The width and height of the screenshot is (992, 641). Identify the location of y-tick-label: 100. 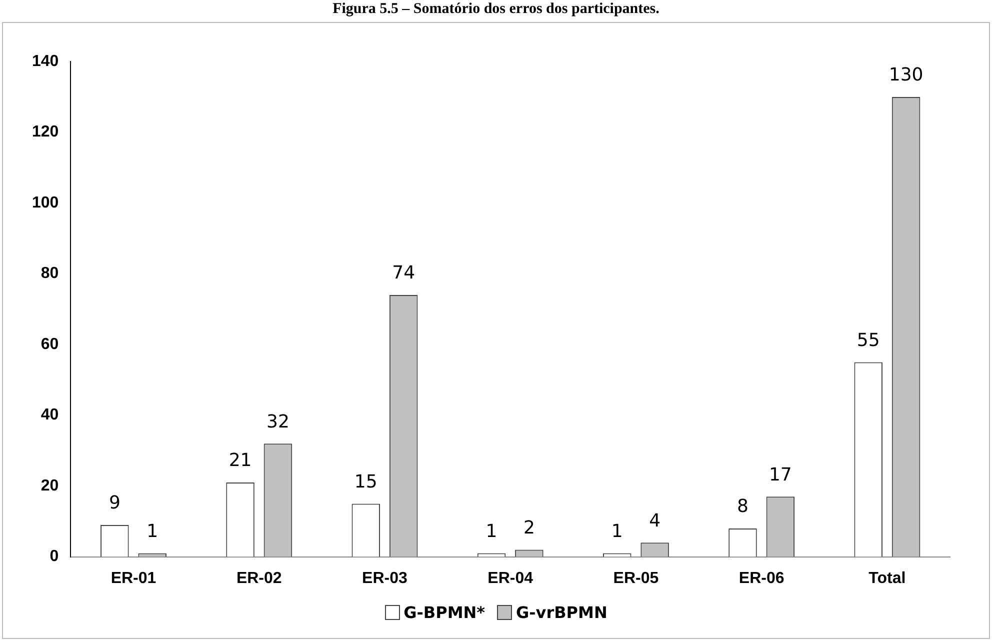
(45, 203).